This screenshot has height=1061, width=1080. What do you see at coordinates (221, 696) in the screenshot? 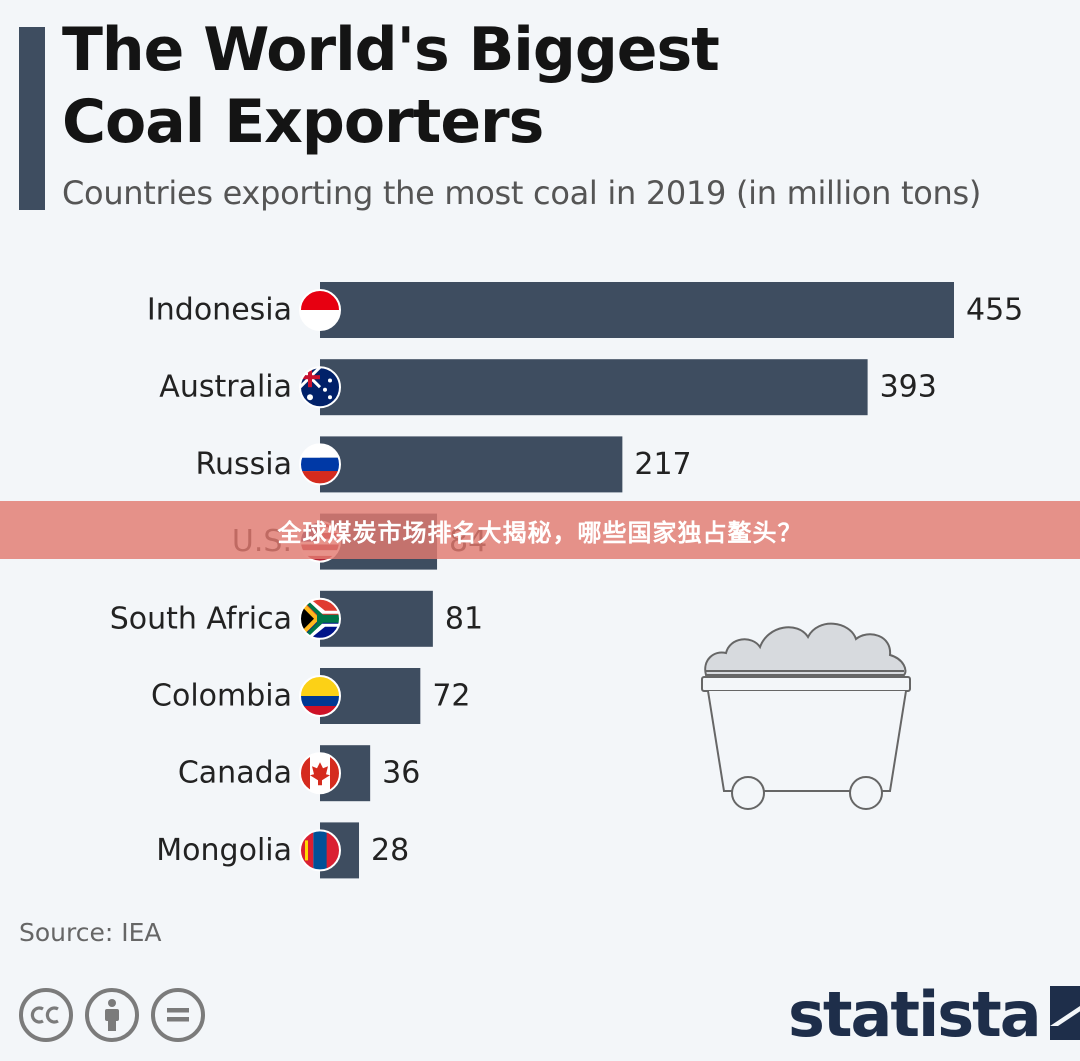
I see `category-label: Colombia` at bounding box center [221, 696].